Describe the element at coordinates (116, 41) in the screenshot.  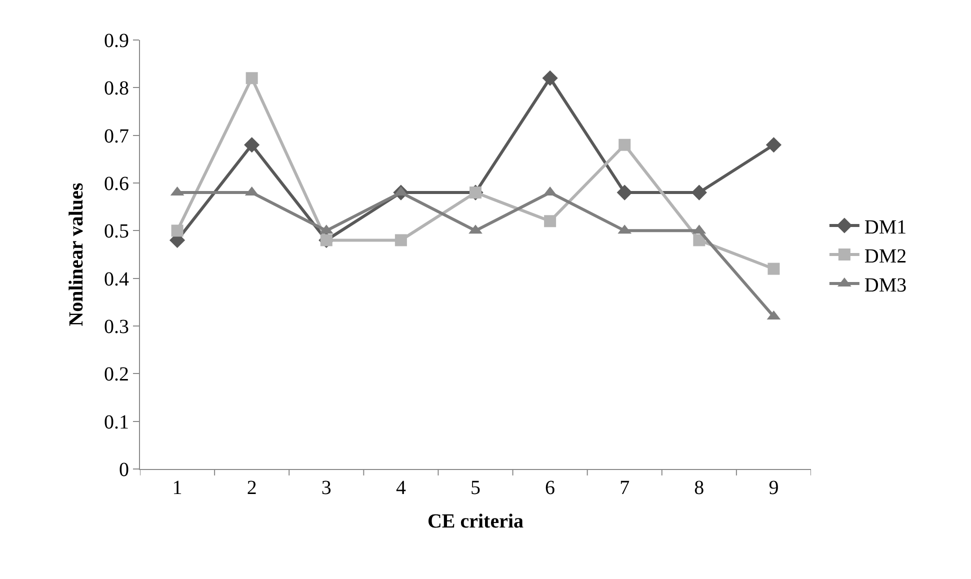
I see `y-tick-label: 0.9` at that location.